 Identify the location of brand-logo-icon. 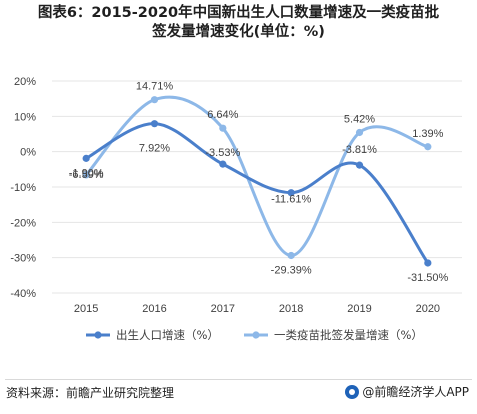
(352, 391).